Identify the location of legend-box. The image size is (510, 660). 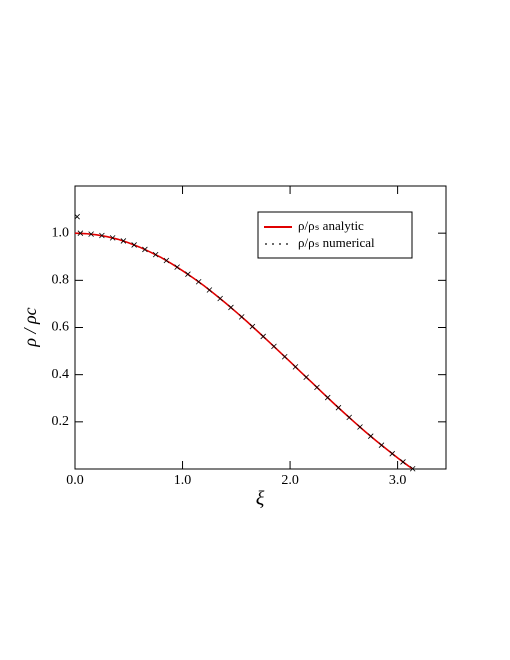
(335, 235).